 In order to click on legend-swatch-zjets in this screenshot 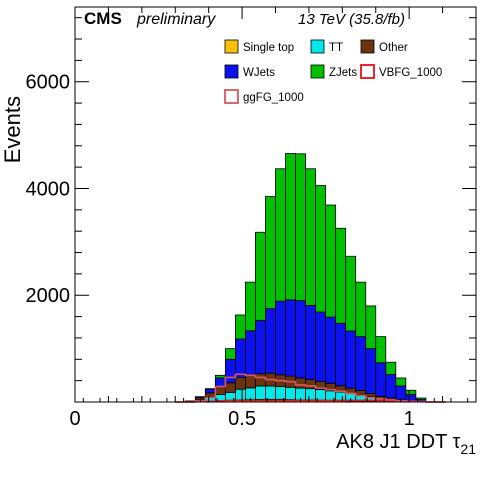, I will do `click(317, 71)`.